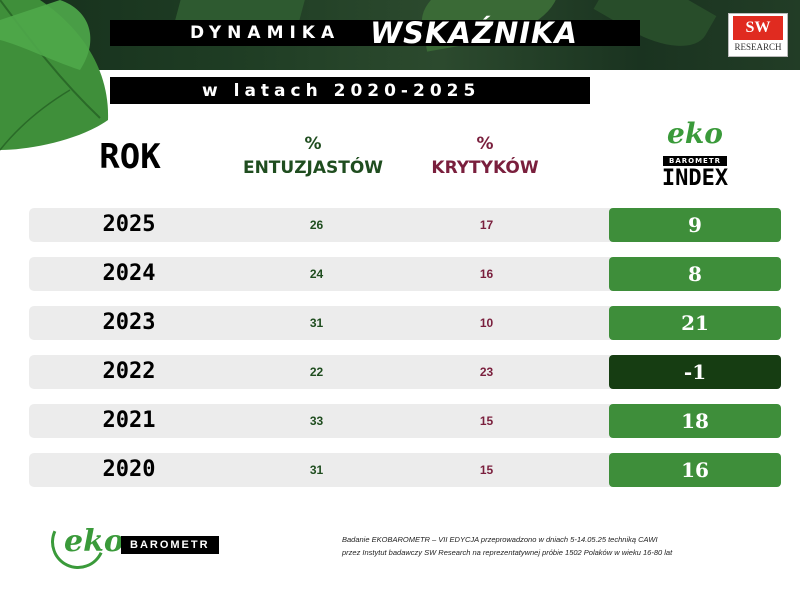  Describe the element at coordinates (486, 274) in the screenshot. I see `row-krytycy: 16` at that location.